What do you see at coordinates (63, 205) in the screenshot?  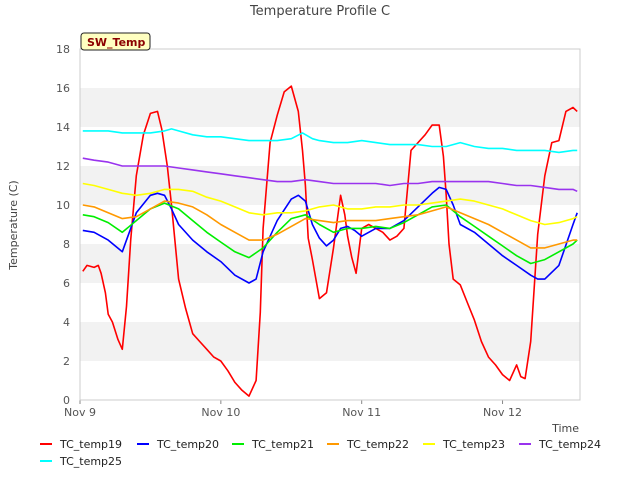 I see `y-tick-label: 10` at bounding box center [63, 205].